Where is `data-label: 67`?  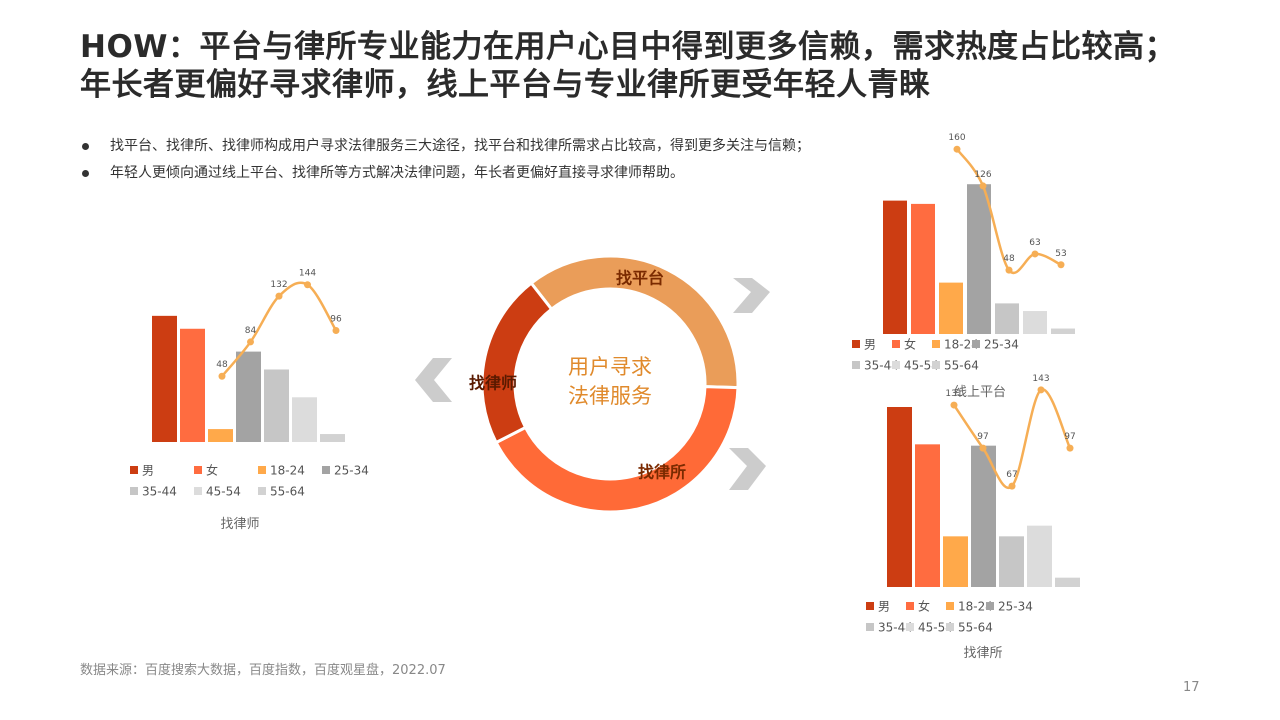 data-label: 67 is located at coordinates (1011, 475).